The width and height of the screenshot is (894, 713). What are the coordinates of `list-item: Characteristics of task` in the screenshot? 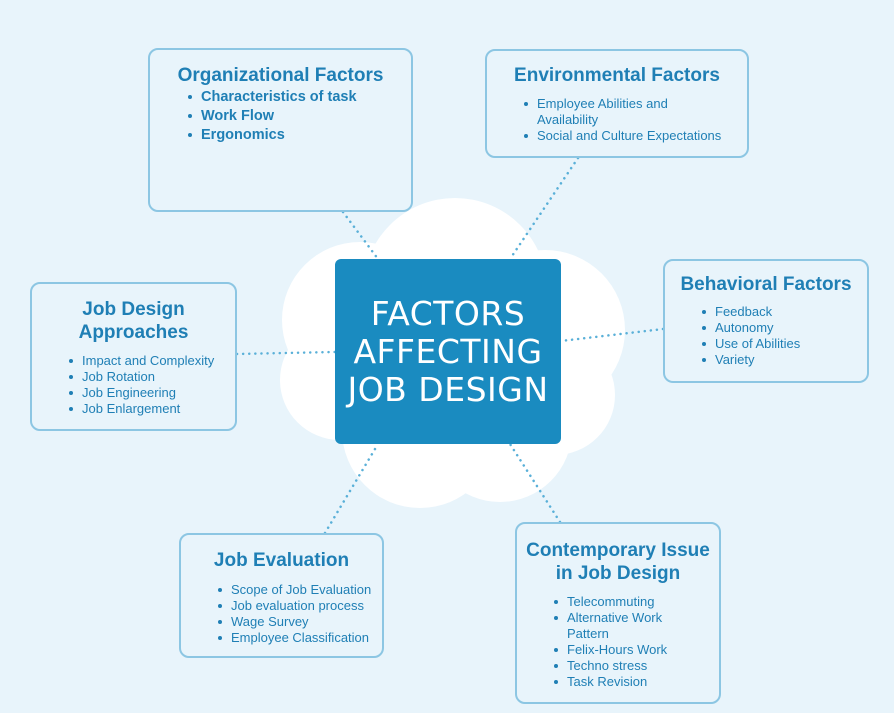 It's located at (298, 97).